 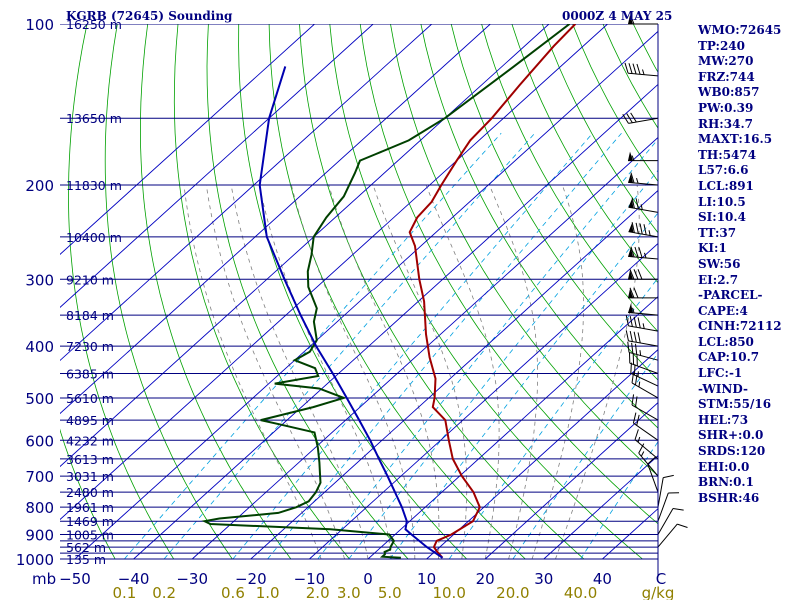 I want to click on mixing-ratio-line, so click(x=553, y=418).